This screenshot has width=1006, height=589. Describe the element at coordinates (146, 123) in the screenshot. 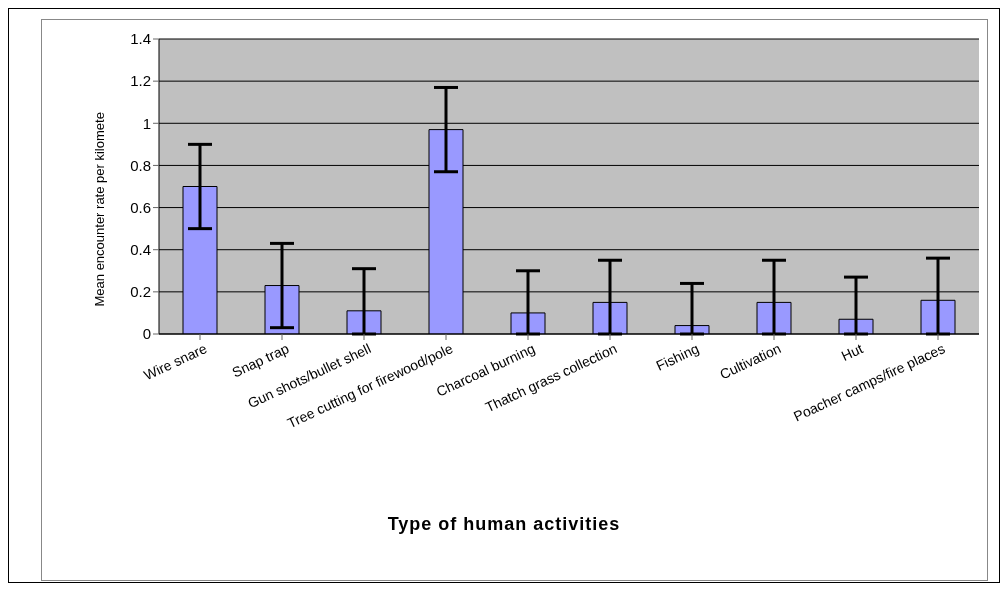

I see `y-tick-label: 1` at that location.